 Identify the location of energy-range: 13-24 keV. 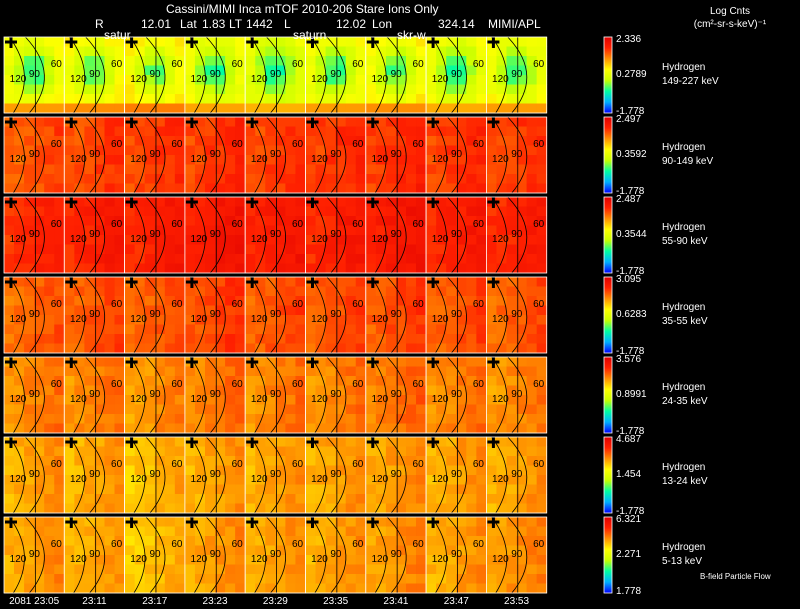
(685, 481).